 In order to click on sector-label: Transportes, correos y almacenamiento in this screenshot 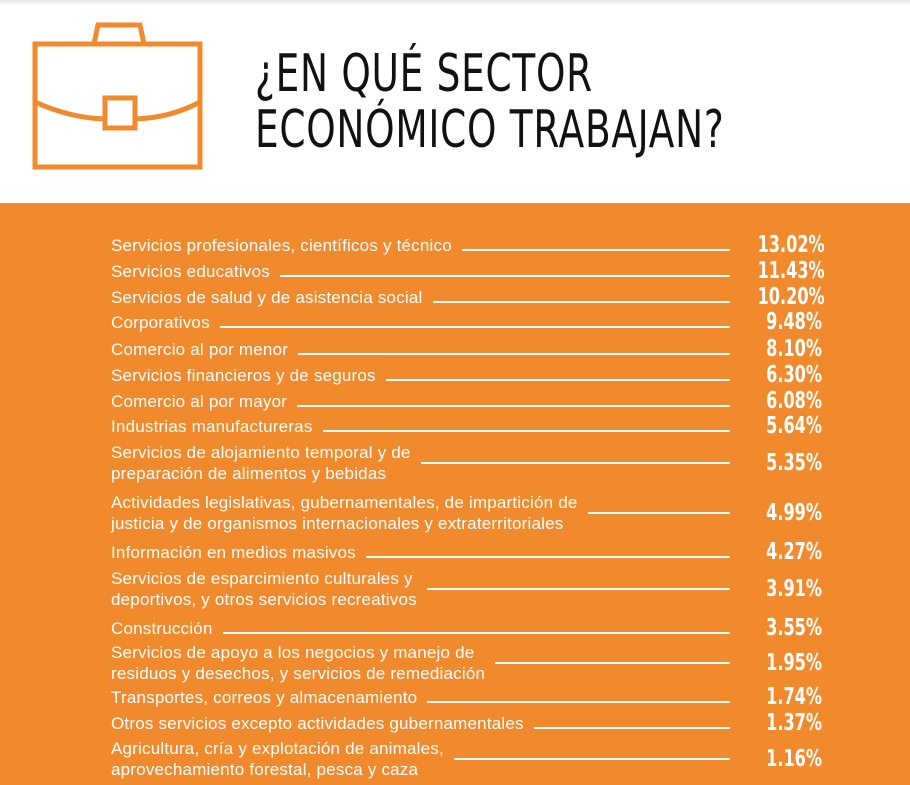, I will do `click(264, 697)`.